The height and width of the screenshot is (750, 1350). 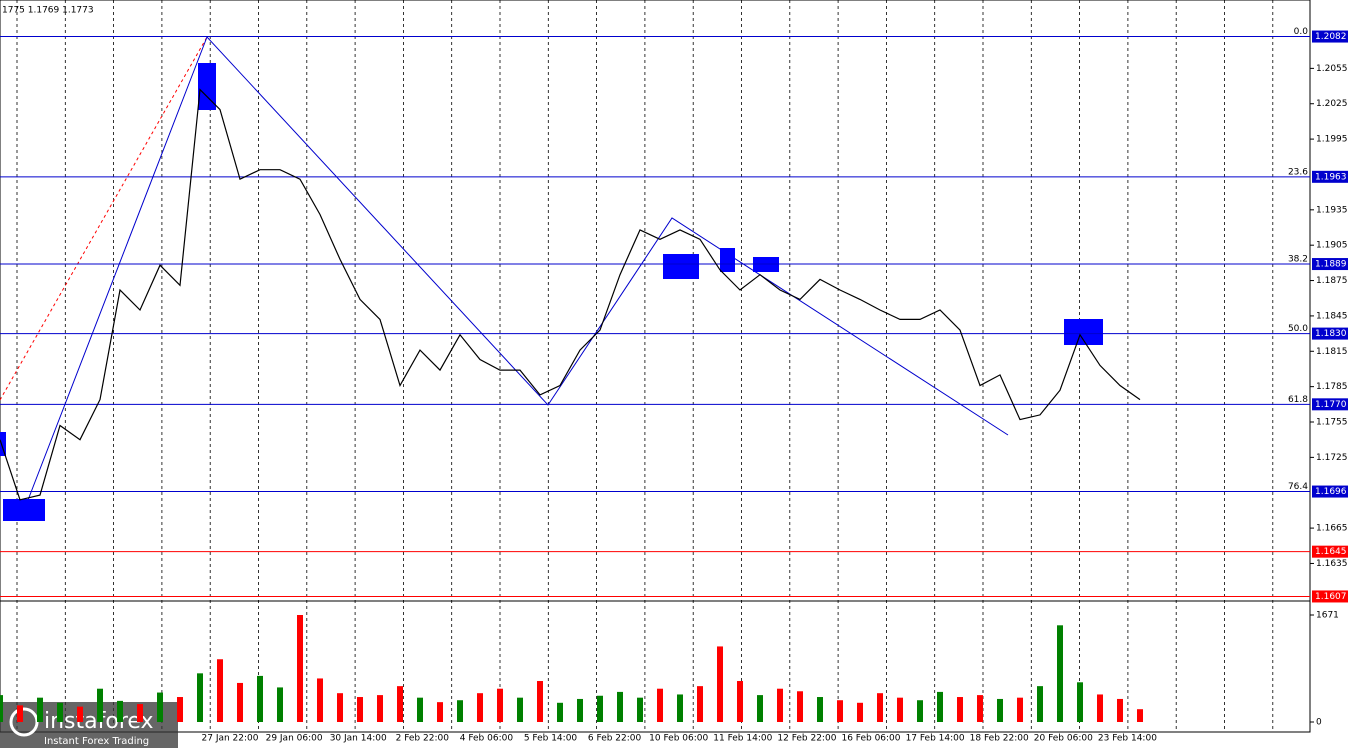 I want to click on y-tick-label: 1.1725, so click(x=1332, y=458).